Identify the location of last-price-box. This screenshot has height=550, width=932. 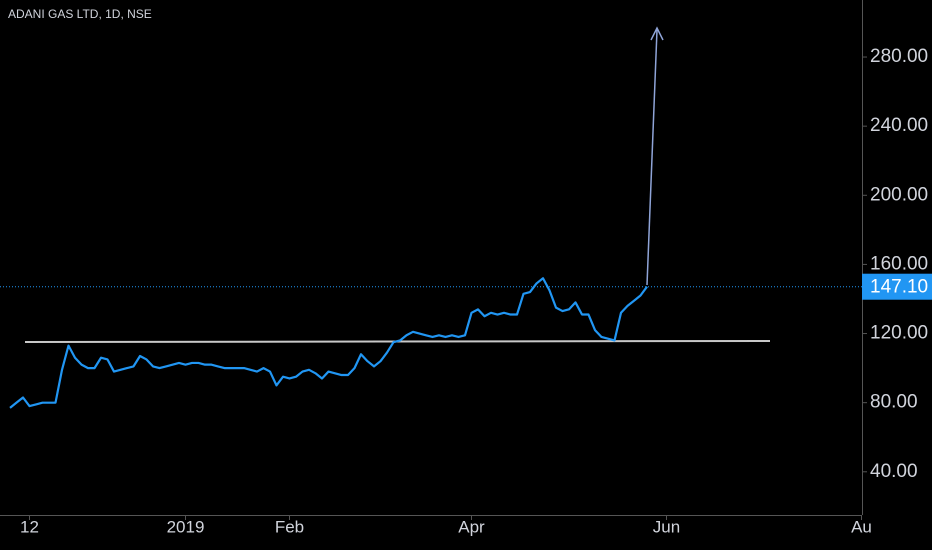
(897, 286).